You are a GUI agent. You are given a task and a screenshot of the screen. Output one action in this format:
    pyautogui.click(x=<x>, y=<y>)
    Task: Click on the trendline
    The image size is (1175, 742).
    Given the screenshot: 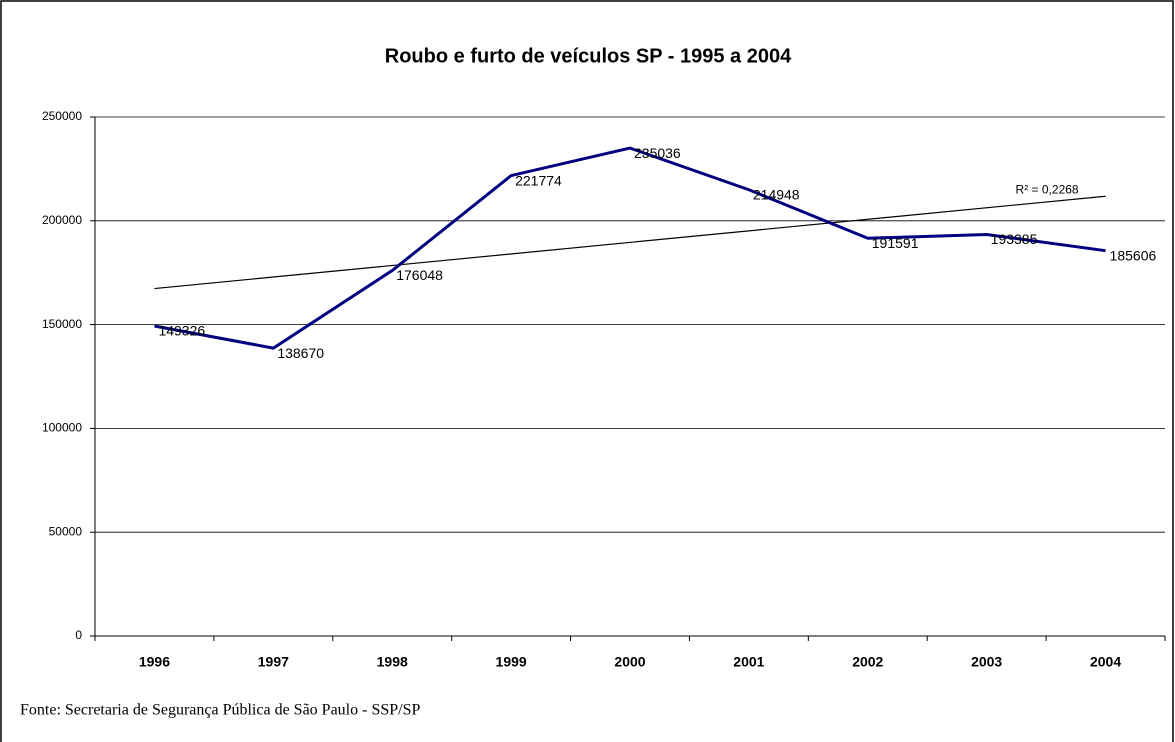 What is the action you would take?
    pyautogui.click(x=630, y=242)
    